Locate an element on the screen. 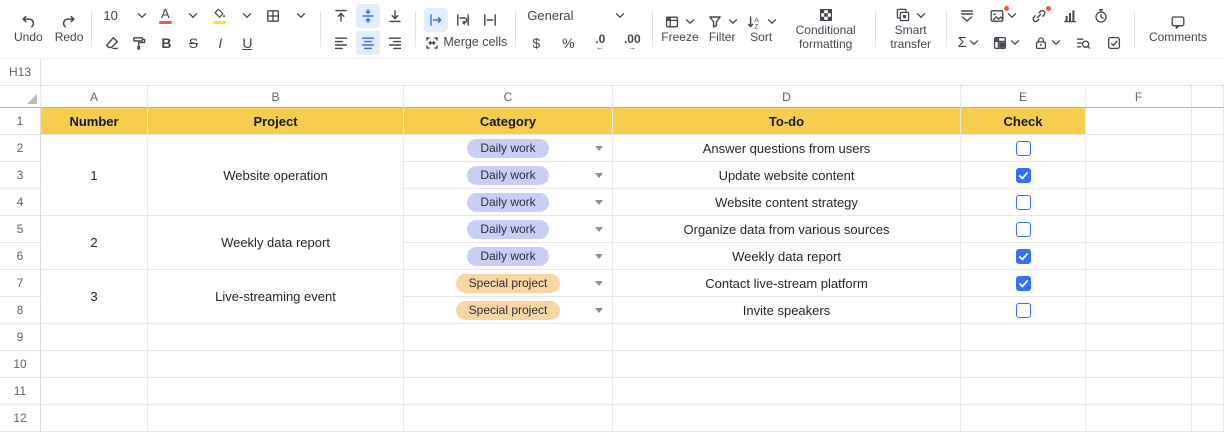 Image resolution: width=1224 pixels, height=432 pixels. clear-format-button is located at coordinates (112, 43).